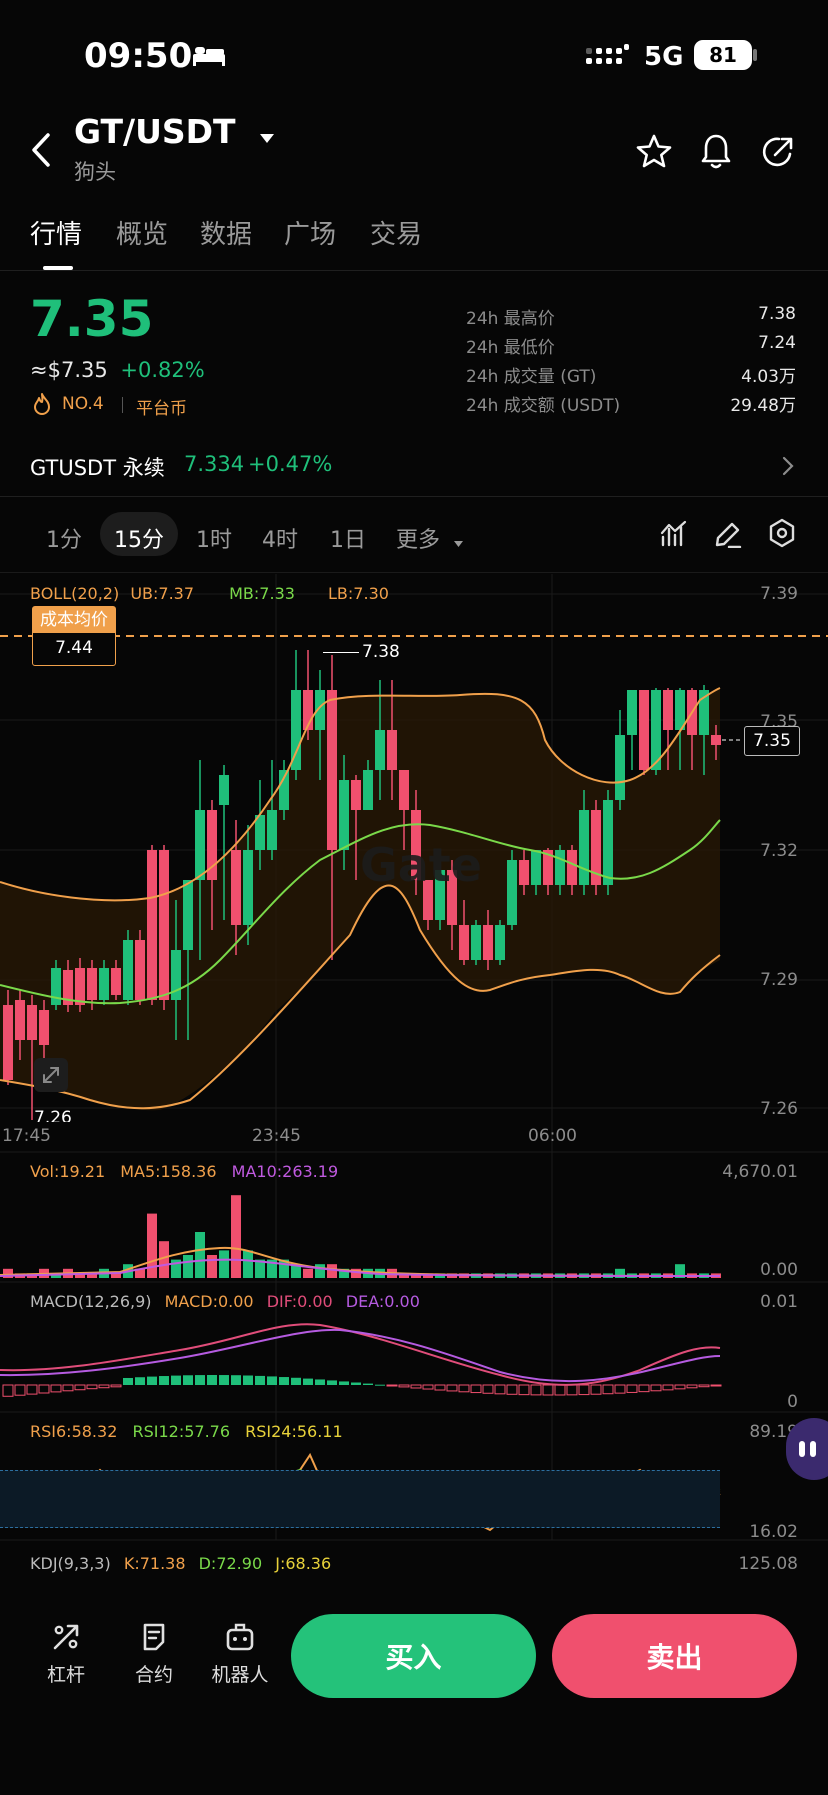 Image resolution: width=828 pixels, height=1795 pixels. Describe the element at coordinates (240, 1637) in the screenshot. I see `robot-icon` at that location.